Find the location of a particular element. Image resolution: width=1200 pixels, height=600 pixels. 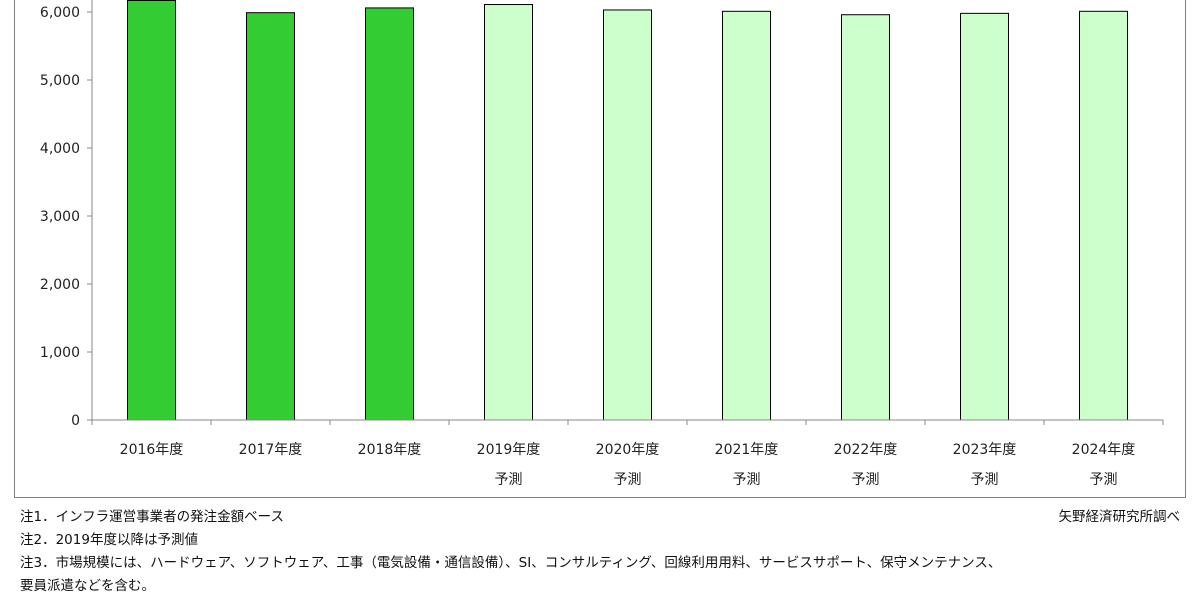

x-tick-label: 2023年度 is located at coordinates (985, 450).